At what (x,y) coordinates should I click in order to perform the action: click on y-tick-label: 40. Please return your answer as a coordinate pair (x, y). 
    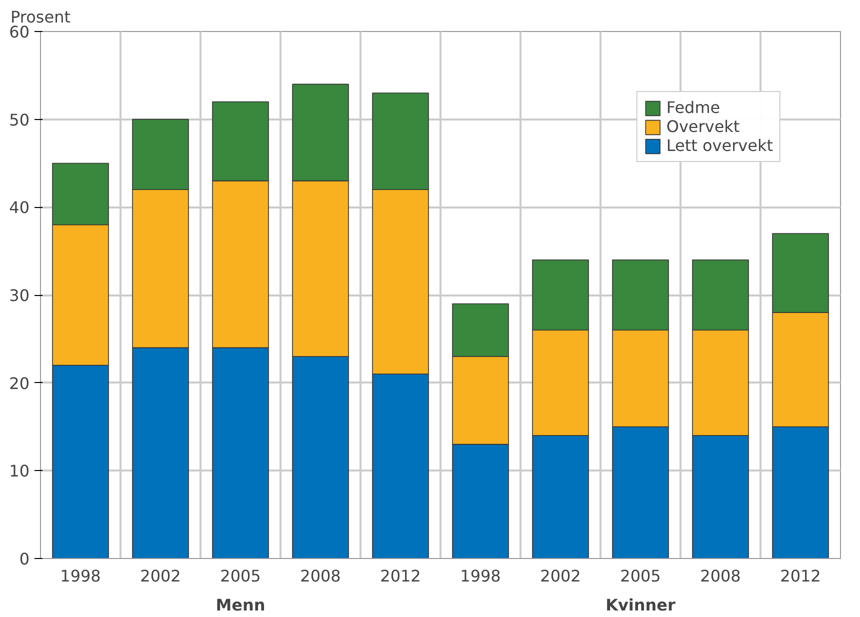
    Looking at the image, I should click on (19, 208).